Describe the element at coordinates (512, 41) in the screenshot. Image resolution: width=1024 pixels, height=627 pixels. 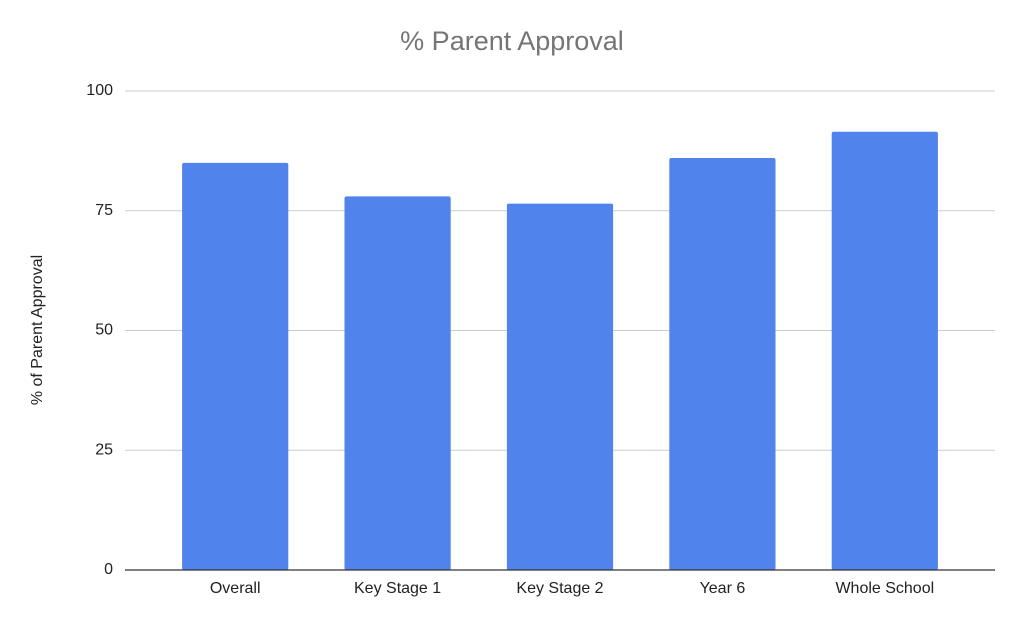
I see `chart-title: % Parent Approval` at that location.